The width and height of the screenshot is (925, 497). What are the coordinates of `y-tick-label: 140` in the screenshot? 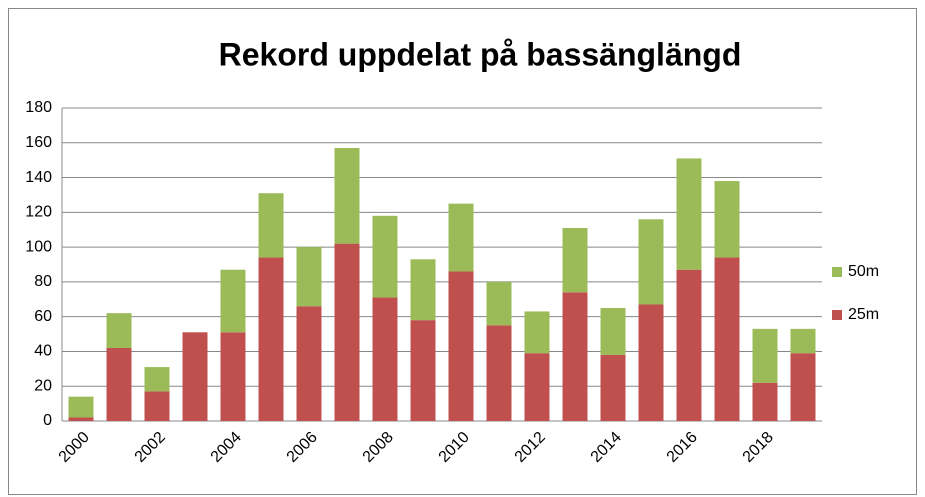 It's located at (38, 177).